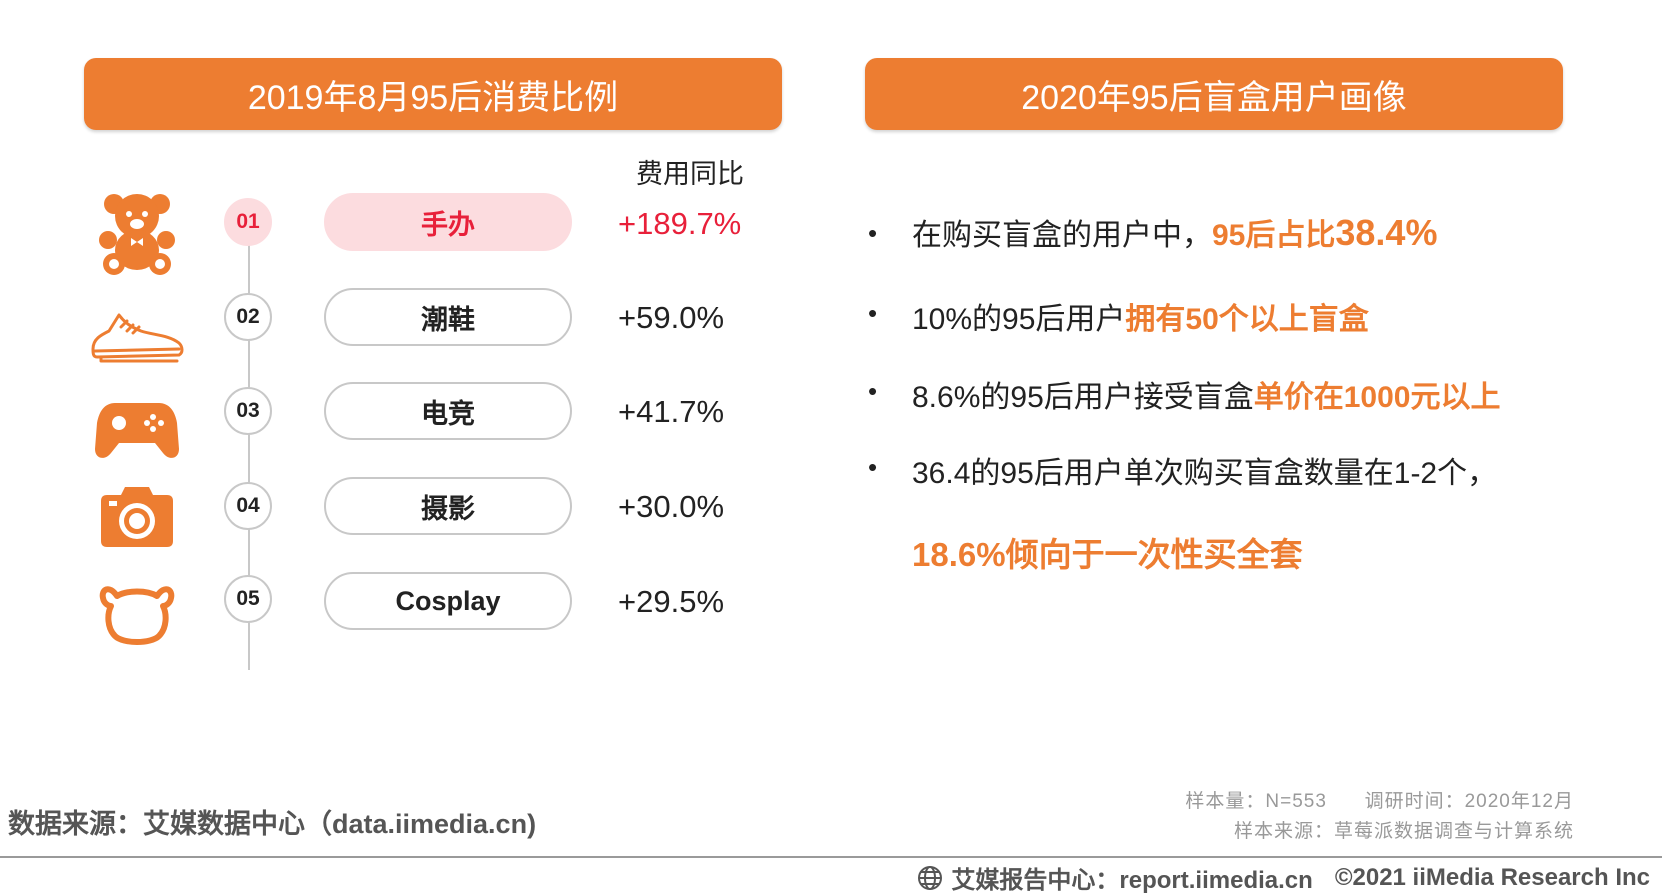  Describe the element at coordinates (930, 877) in the screenshot. I see `globe-icon` at that location.